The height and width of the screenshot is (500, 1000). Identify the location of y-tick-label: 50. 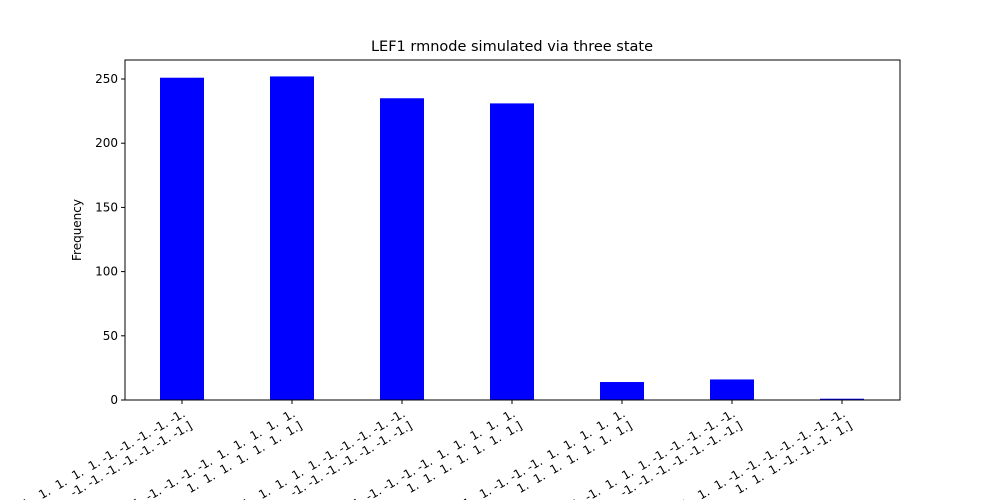
(110, 336).